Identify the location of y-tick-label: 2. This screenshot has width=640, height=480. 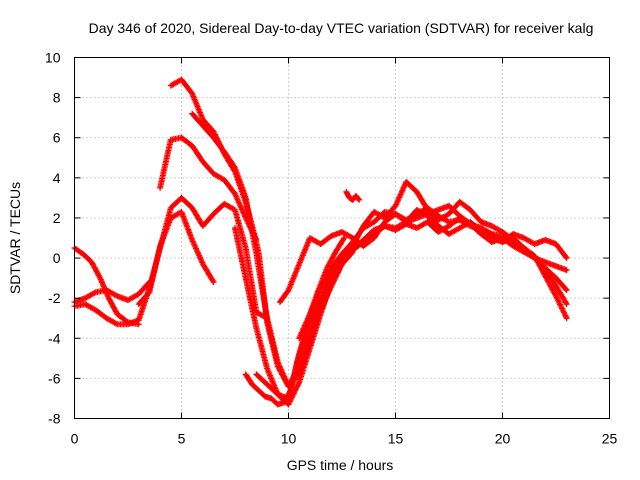
(57, 218).